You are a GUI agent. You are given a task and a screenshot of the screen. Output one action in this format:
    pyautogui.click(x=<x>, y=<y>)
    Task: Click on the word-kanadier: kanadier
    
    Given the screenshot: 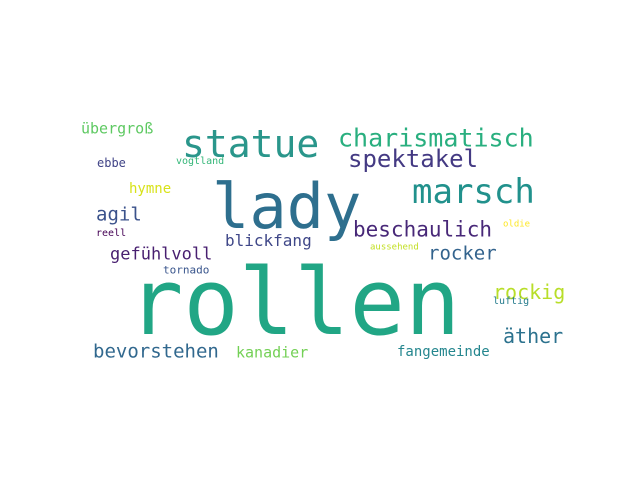 What is the action you would take?
    pyautogui.click(x=272, y=352)
    